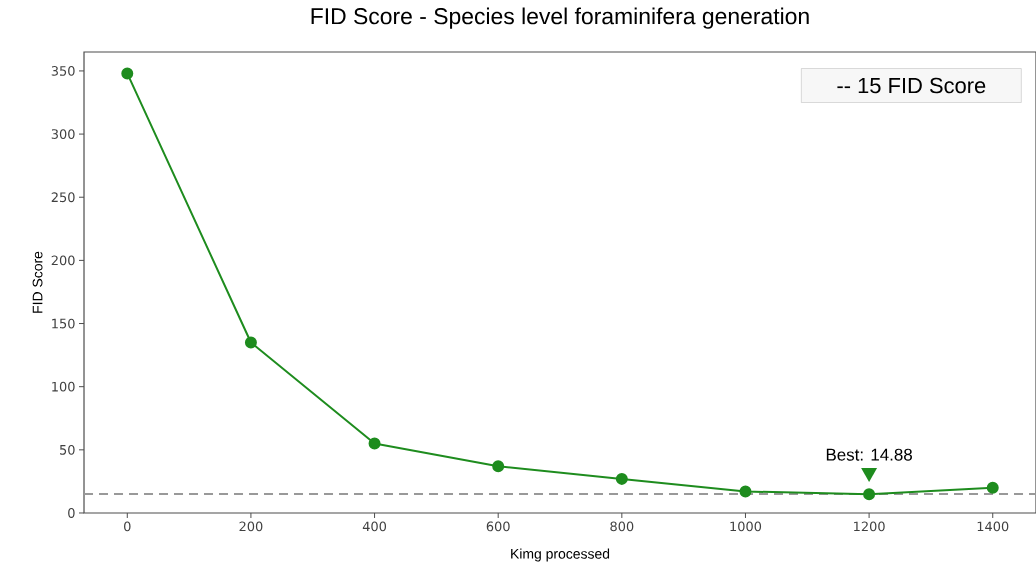 The width and height of the screenshot is (1036, 588). What do you see at coordinates (67, 449) in the screenshot?
I see `y-tick-label: 50` at bounding box center [67, 449].